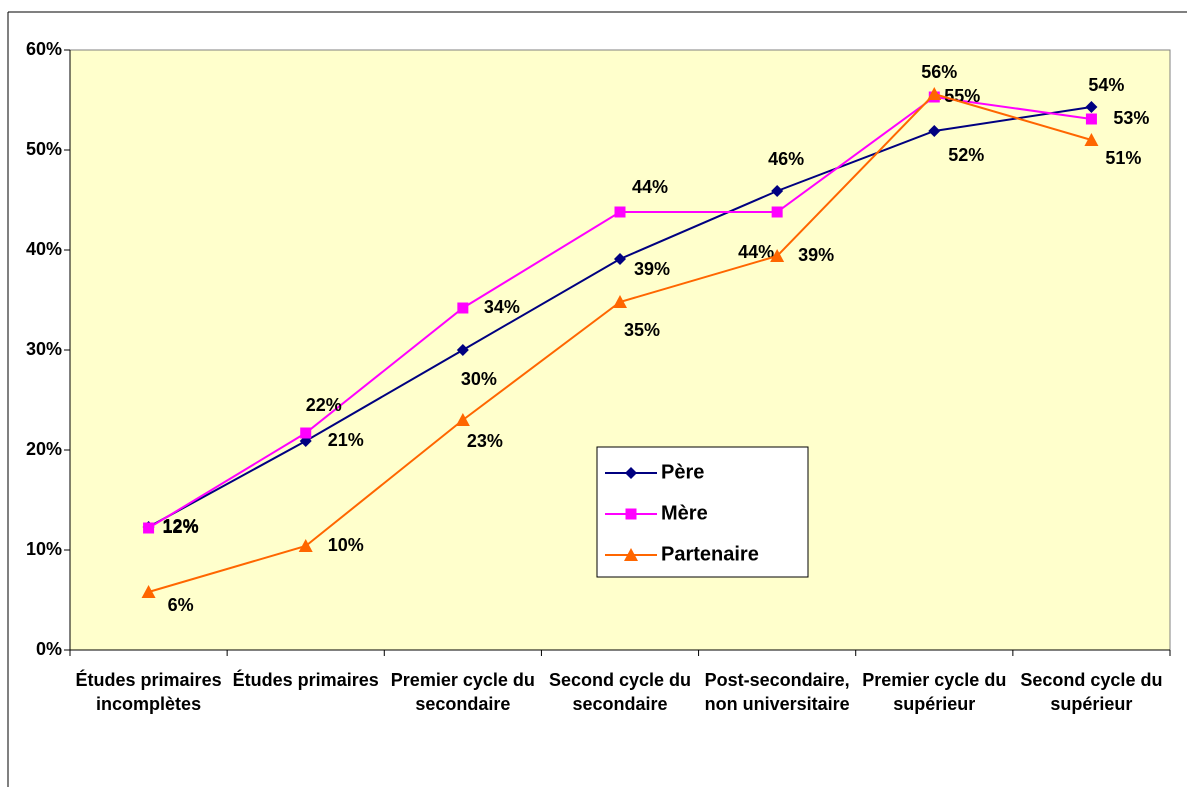  Describe the element at coordinates (44, 549) in the screenshot. I see `y-tick-label: 10%` at that location.